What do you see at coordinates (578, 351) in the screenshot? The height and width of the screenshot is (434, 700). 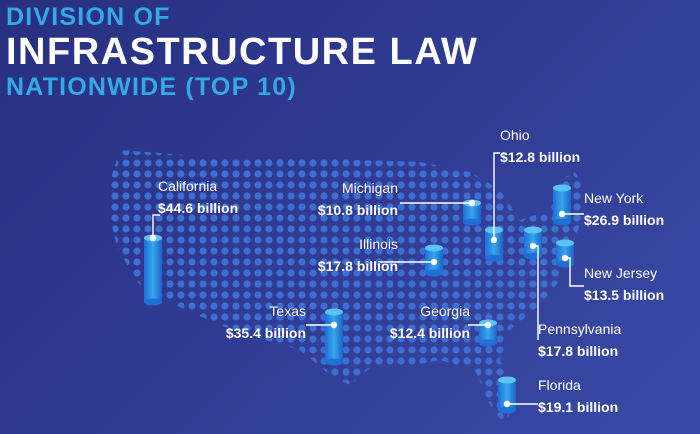 I see `state-amount-pennsylvania: $17.8 billion` at bounding box center [578, 351].